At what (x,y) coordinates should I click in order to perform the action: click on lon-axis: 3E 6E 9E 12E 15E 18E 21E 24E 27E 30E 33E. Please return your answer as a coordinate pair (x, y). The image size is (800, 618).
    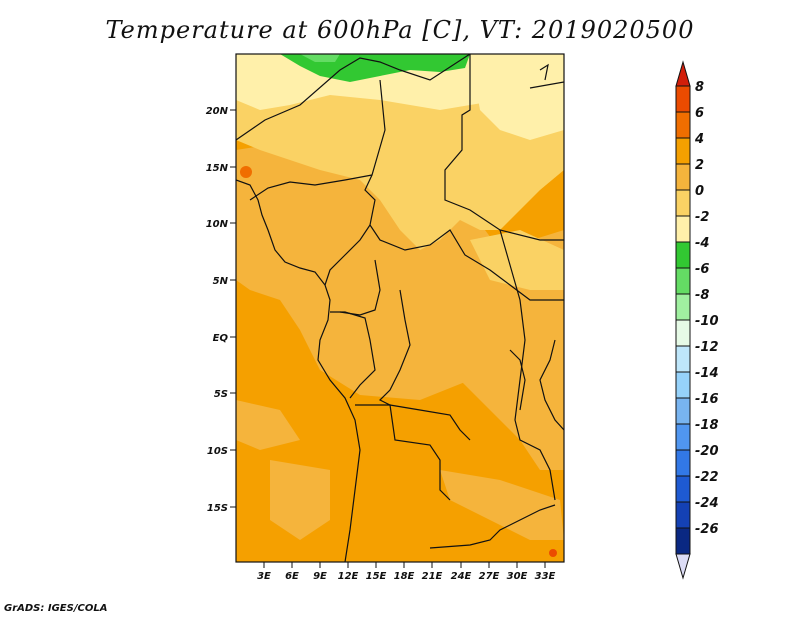
    Looking at the image, I should click on (406, 572).